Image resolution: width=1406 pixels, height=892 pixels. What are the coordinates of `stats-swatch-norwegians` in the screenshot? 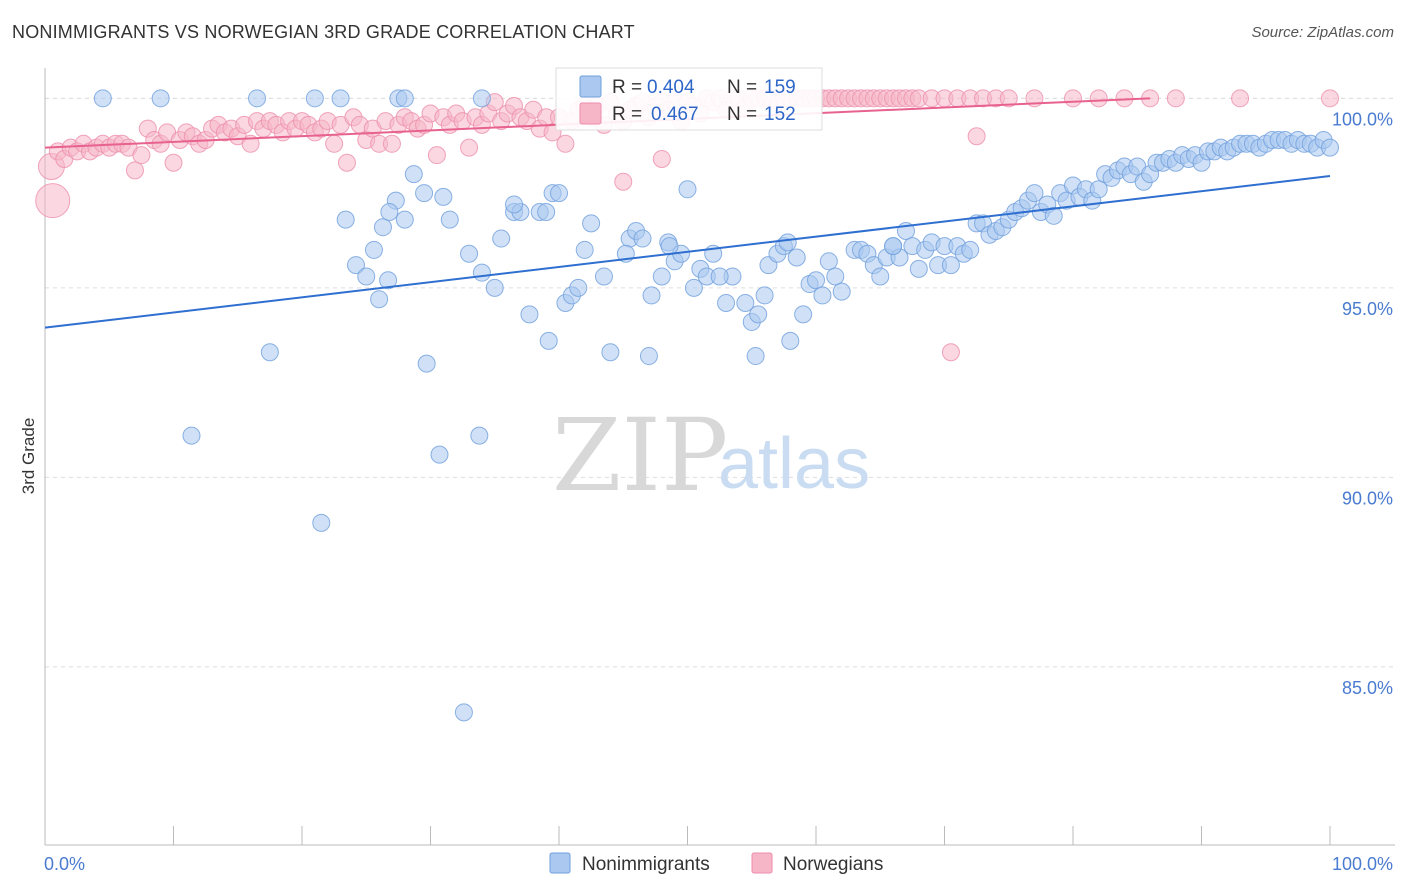 It's located at (590, 113).